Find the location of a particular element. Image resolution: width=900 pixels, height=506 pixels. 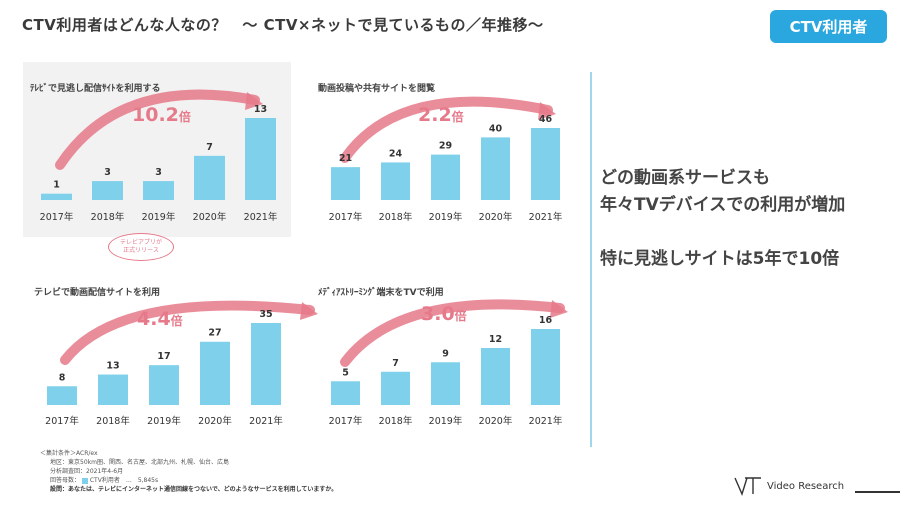

value-label: 29 is located at coordinates (445, 146).